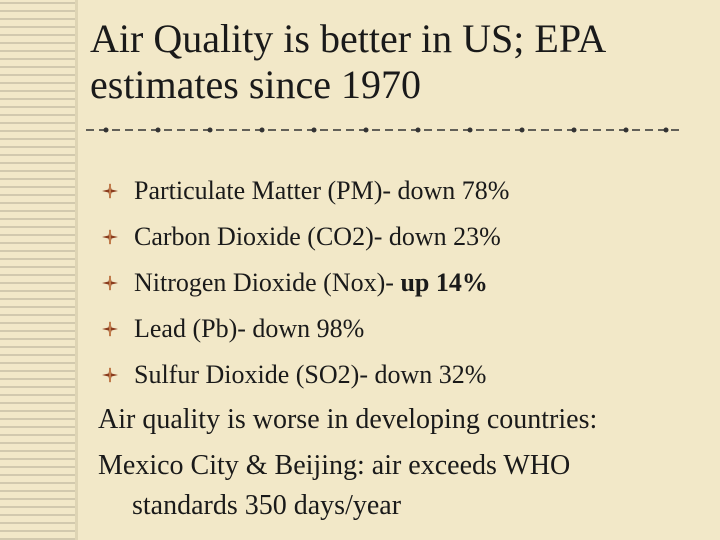 The height and width of the screenshot is (540, 720). Describe the element at coordinates (267, 505) in the screenshot. I see `paragraph-line-indented: standards 350 days/year` at that location.